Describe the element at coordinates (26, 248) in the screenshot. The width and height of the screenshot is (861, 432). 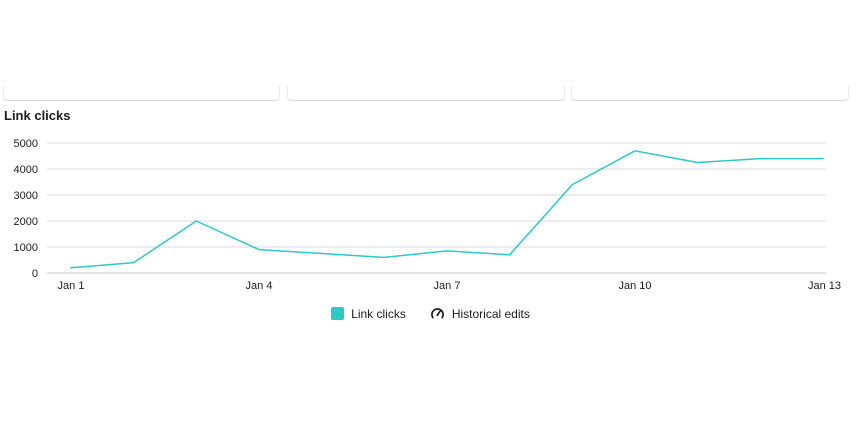
I see `y-tick-label: 1000` at that location.